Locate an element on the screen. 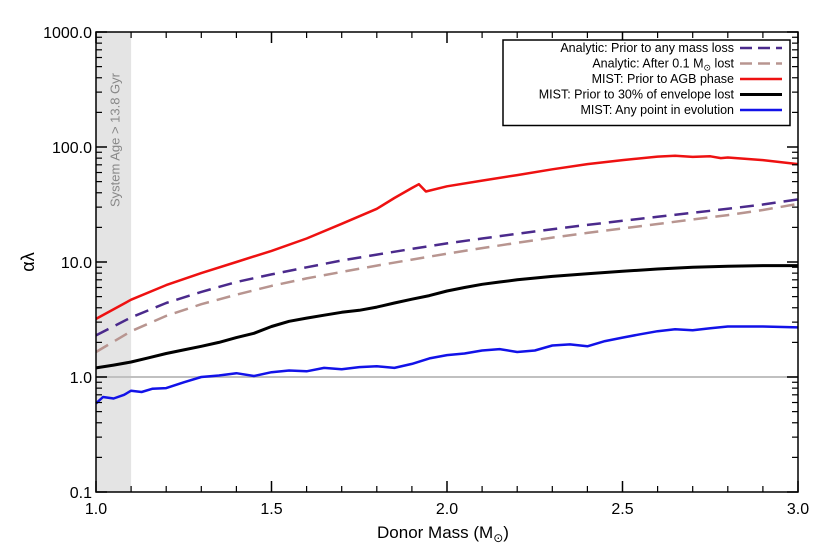 The image size is (830, 559). legend-entry-0: Analytic: Prior to any mass loss is located at coordinates (647, 48).